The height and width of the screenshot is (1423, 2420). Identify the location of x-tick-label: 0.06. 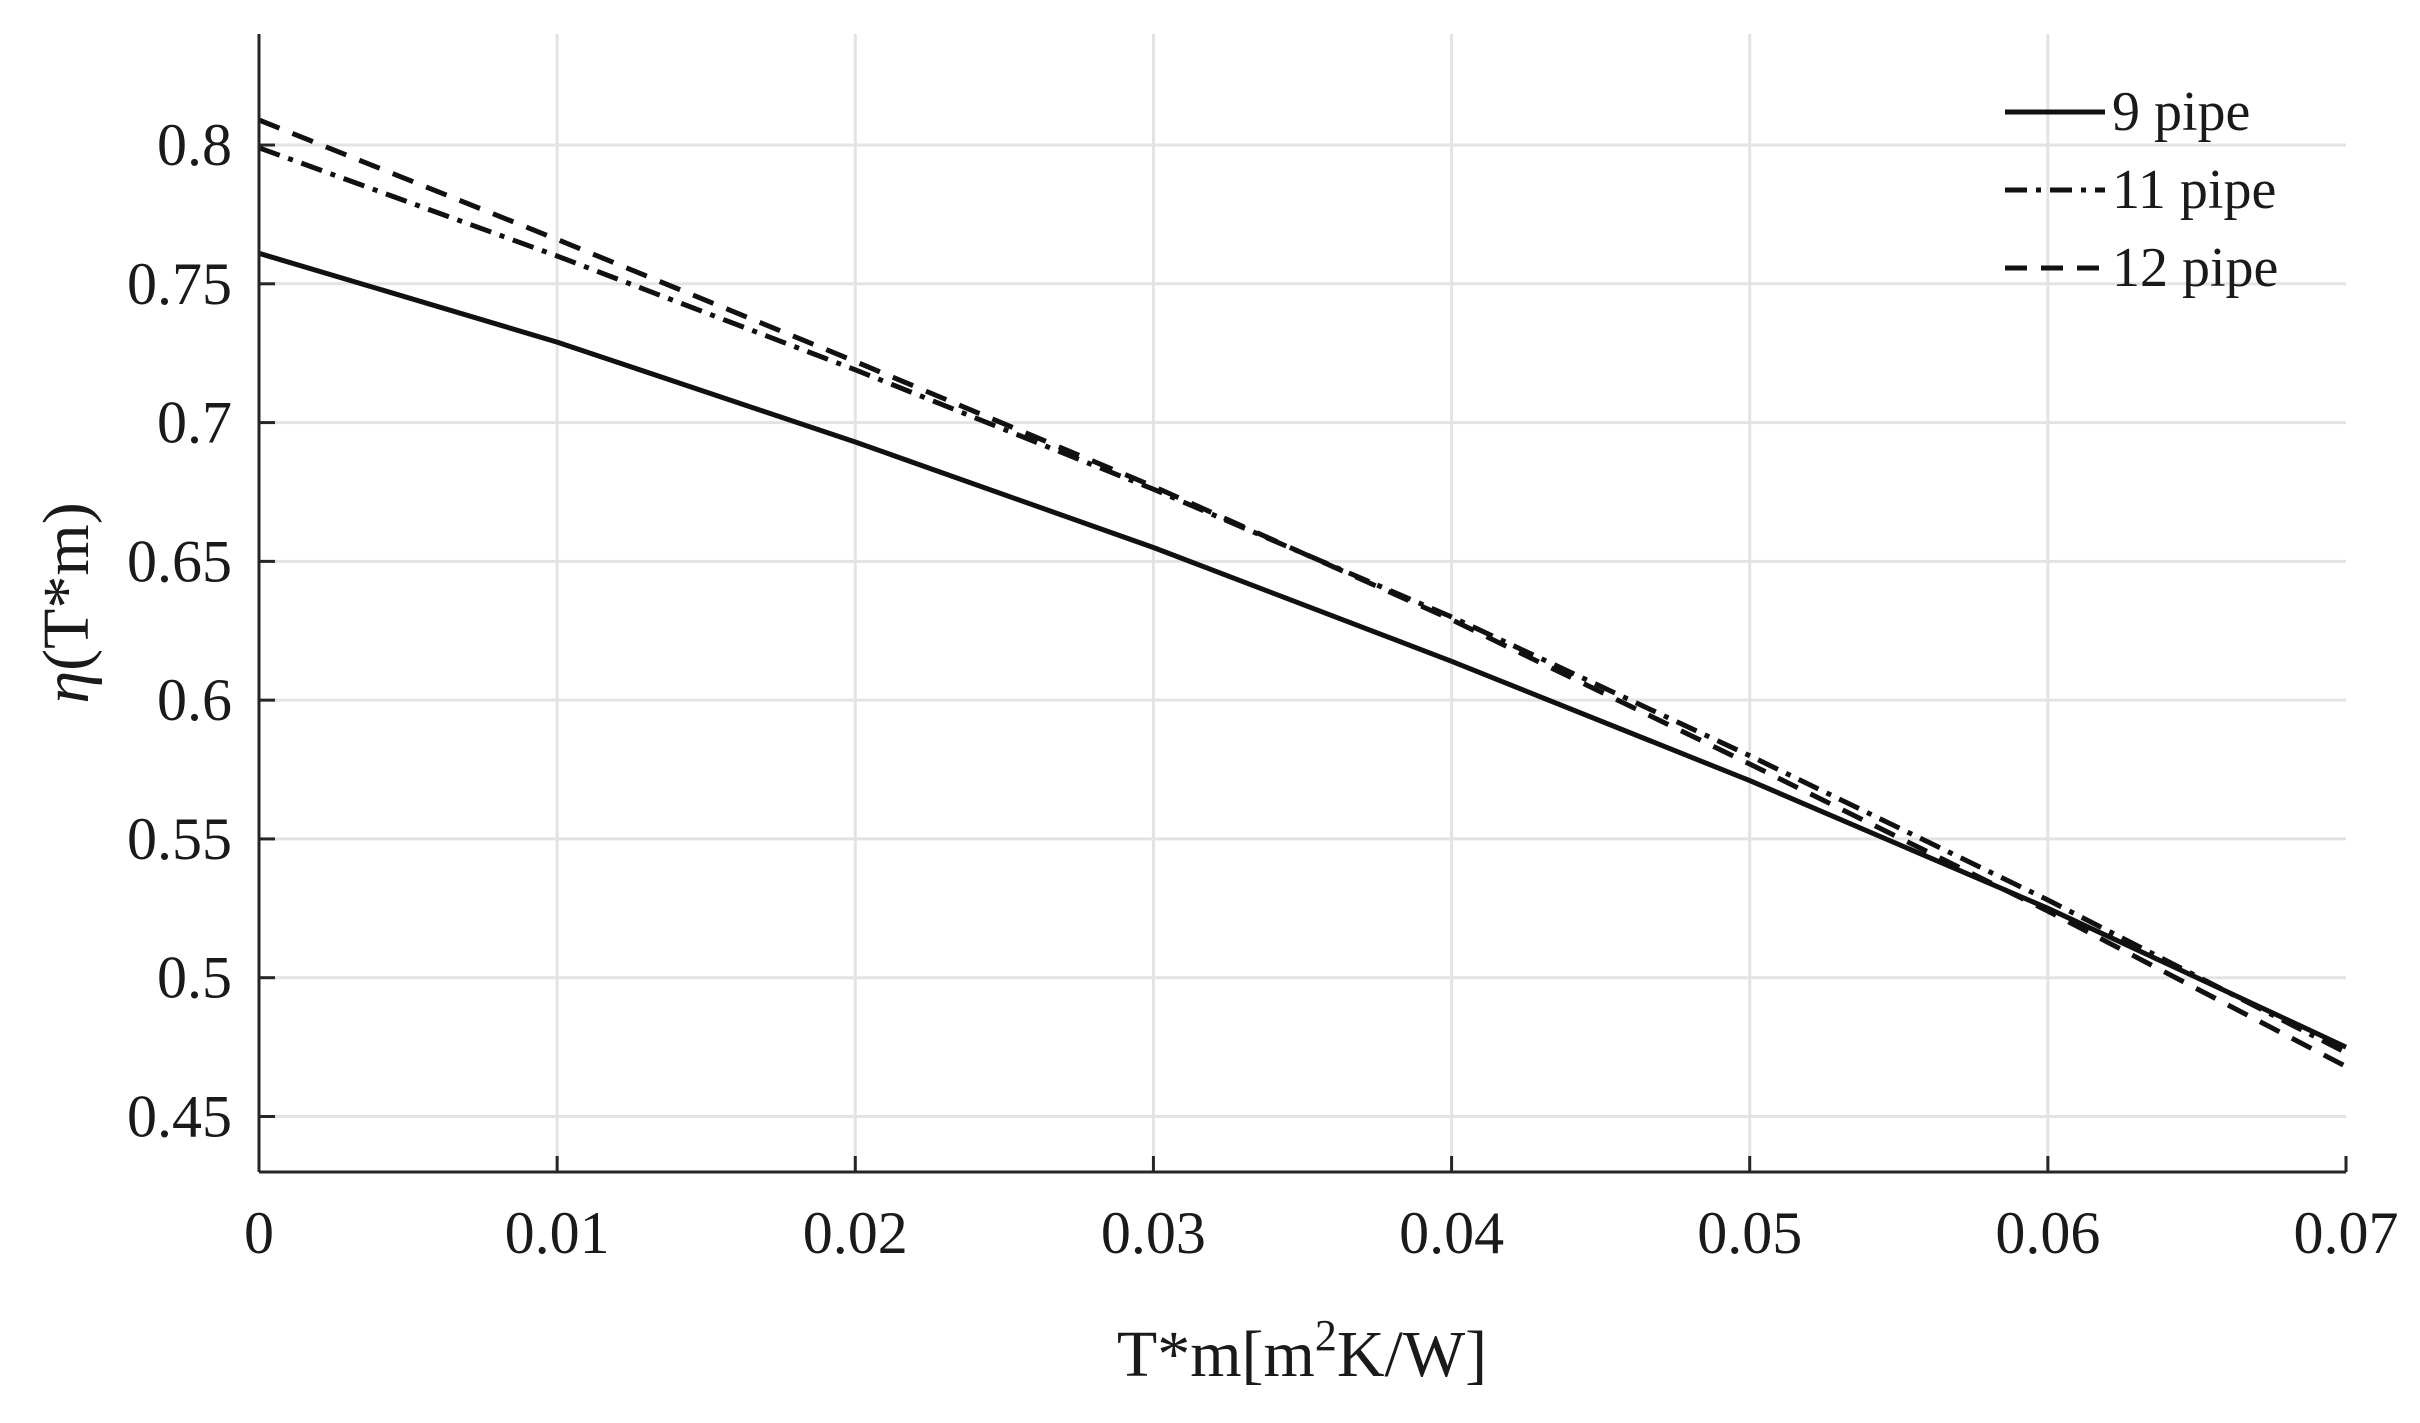
(2047, 1233).